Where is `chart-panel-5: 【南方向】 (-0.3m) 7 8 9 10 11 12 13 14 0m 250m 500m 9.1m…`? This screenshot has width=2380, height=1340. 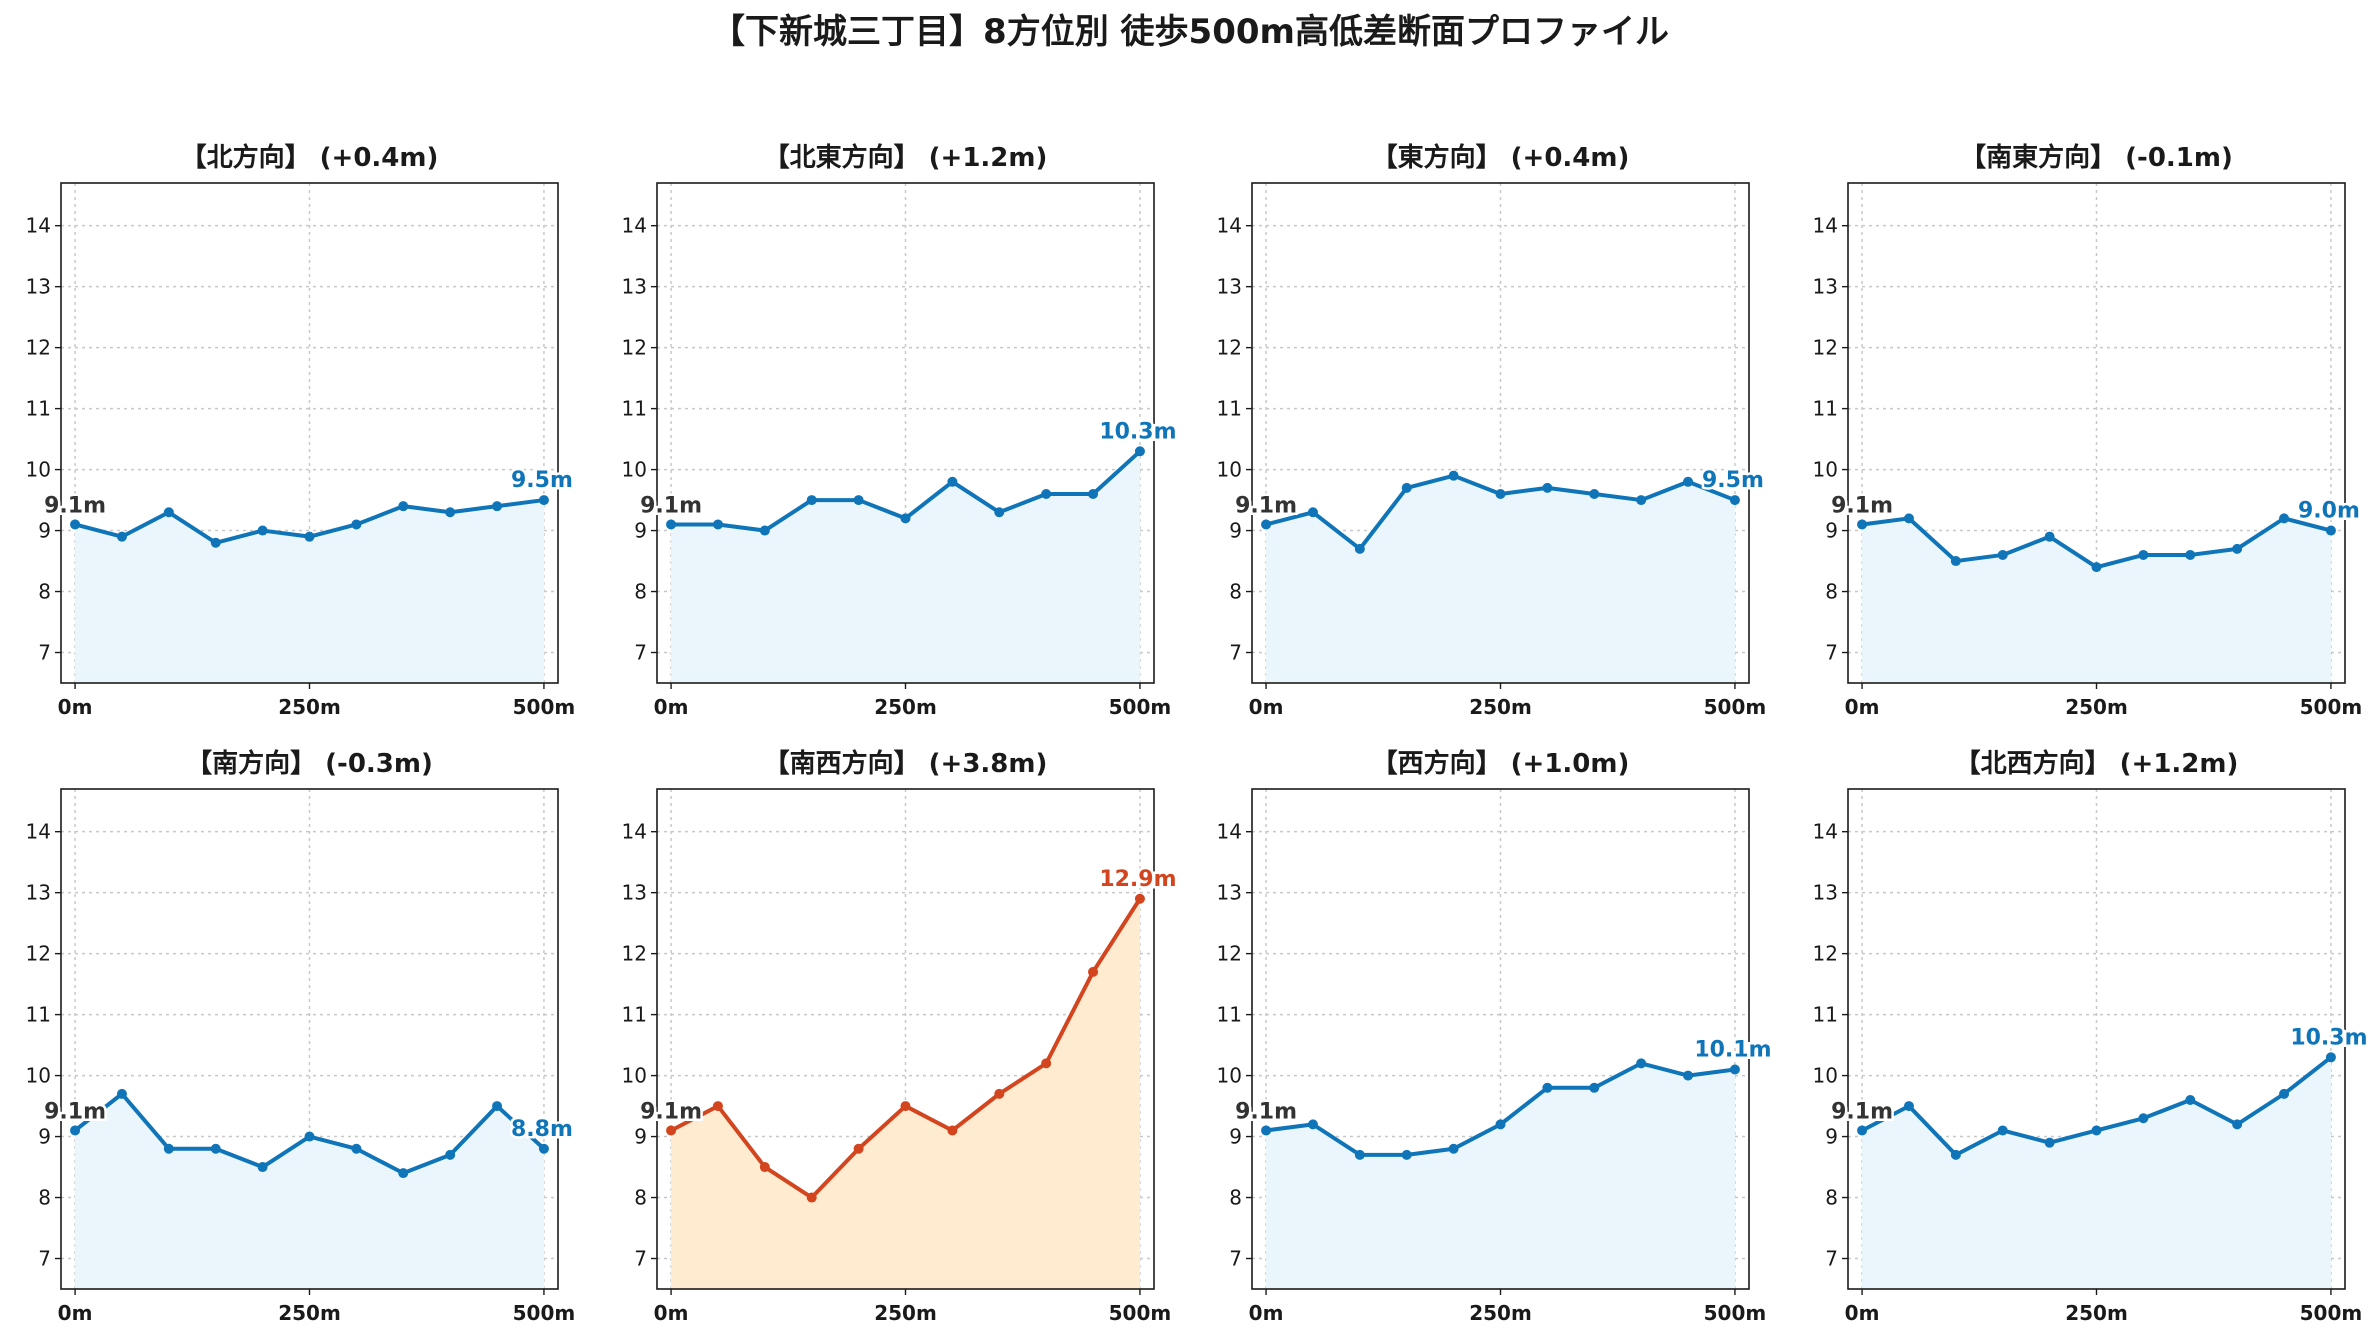
chart-panel-5: 【南方向】 (-0.3m) 7 8 9 10 11 12 13 14 0m 250m 500m 9.1m… is located at coordinates (301, 1036).